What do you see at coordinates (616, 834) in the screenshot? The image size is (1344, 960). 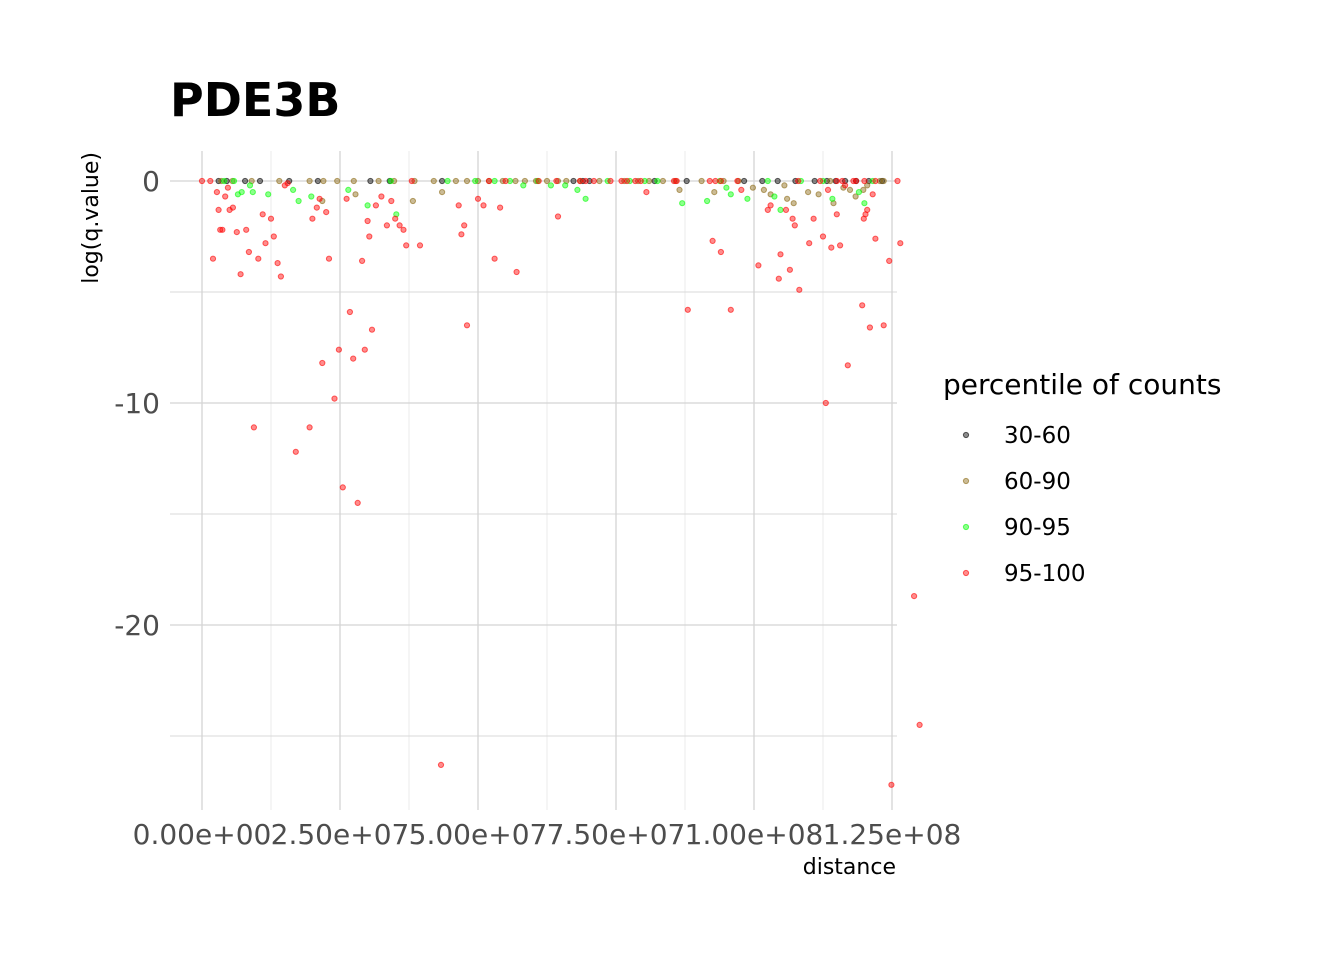 I see `x-tick-label: 7.50e+07` at bounding box center [616, 834].